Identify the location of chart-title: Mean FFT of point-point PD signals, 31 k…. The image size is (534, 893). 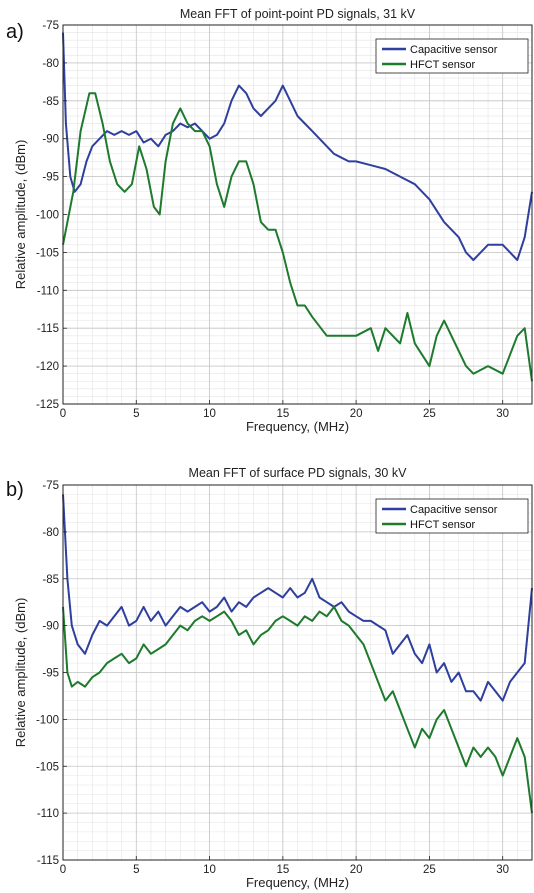
(298, 14).